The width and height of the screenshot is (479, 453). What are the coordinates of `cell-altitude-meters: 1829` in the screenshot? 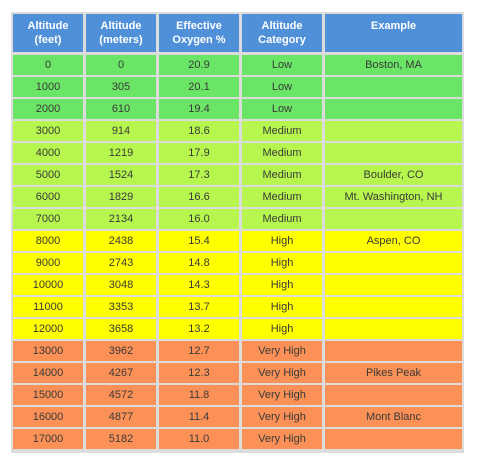 It's located at (121, 197).